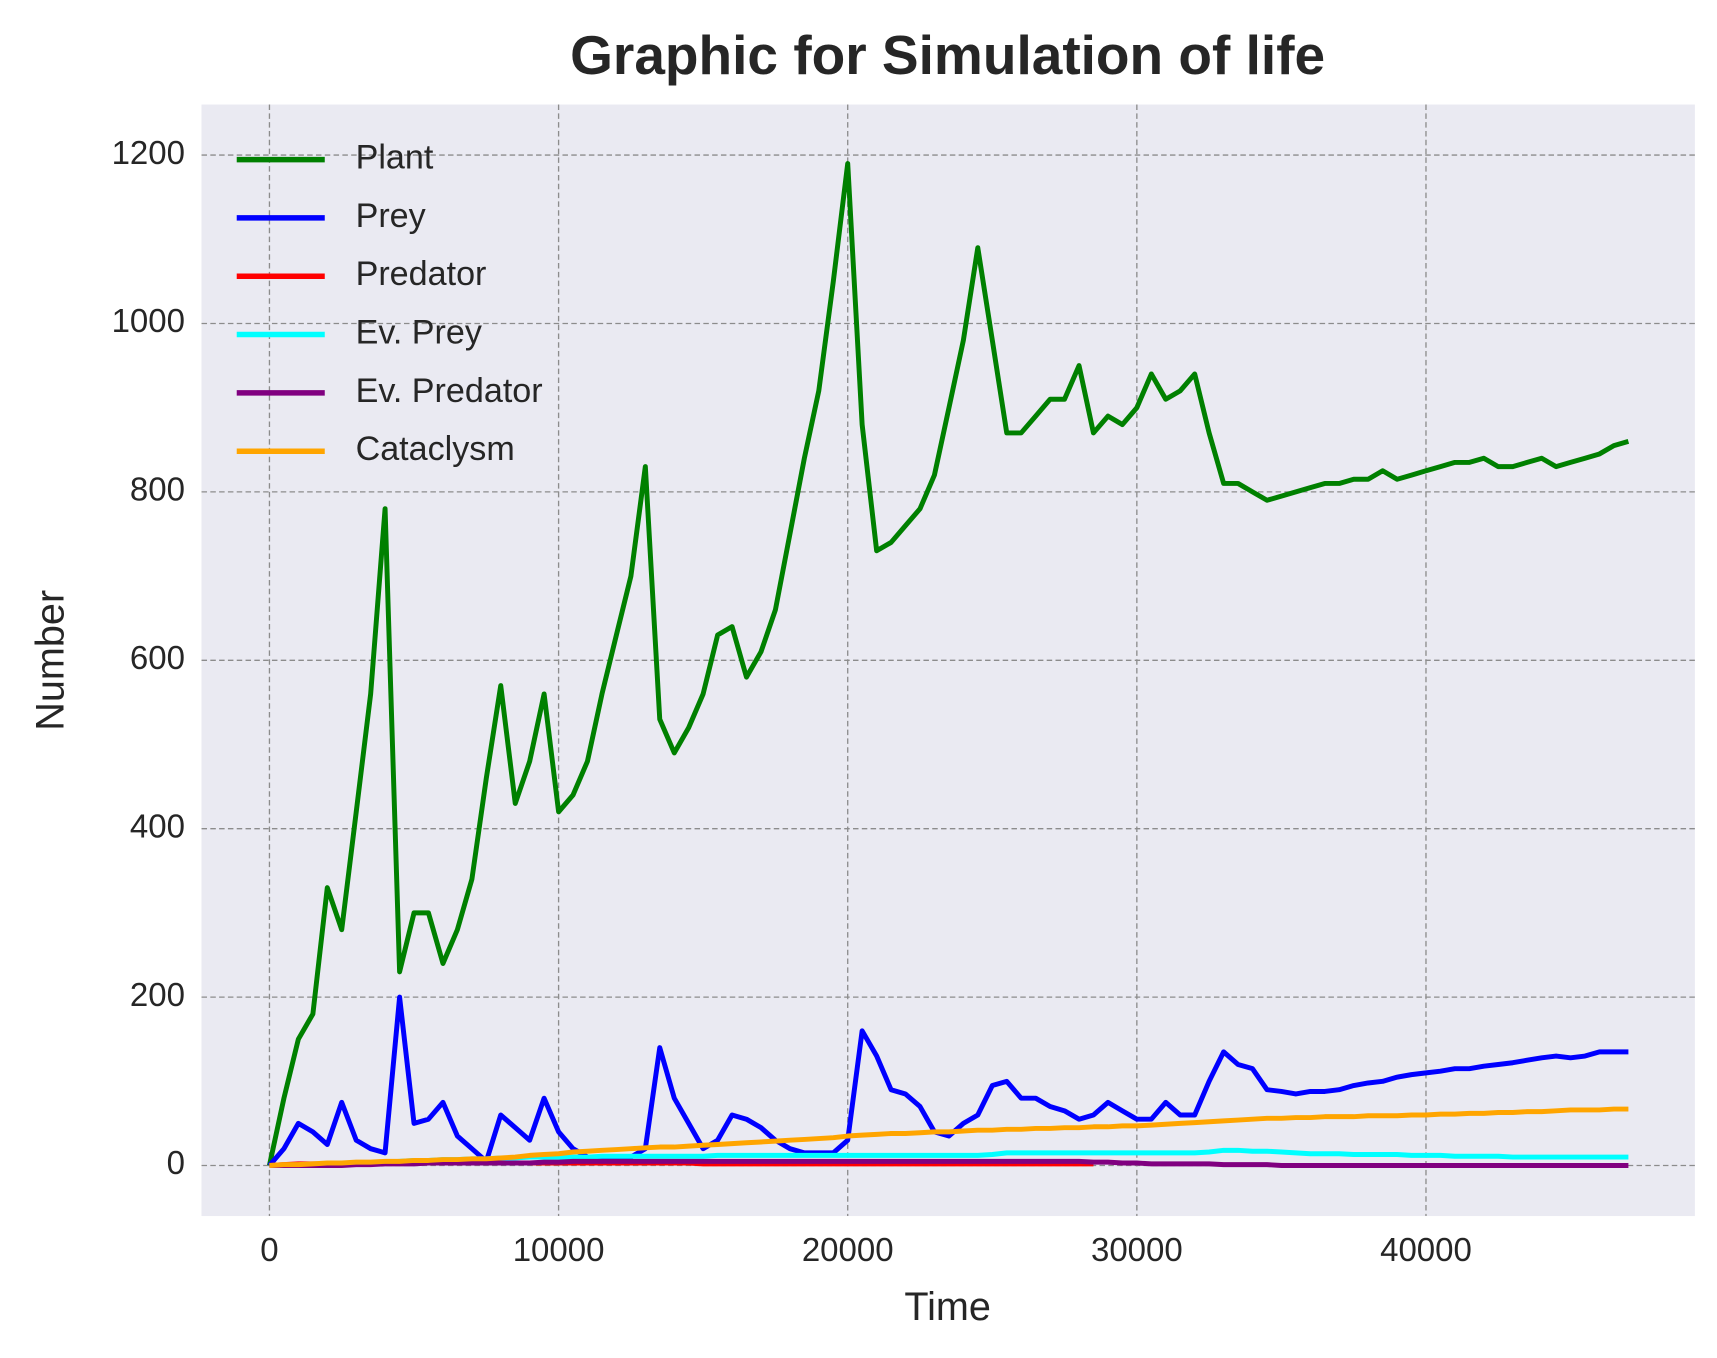  What do you see at coordinates (157, 489) in the screenshot?
I see `y-tick-label: 800` at bounding box center [157, 489].